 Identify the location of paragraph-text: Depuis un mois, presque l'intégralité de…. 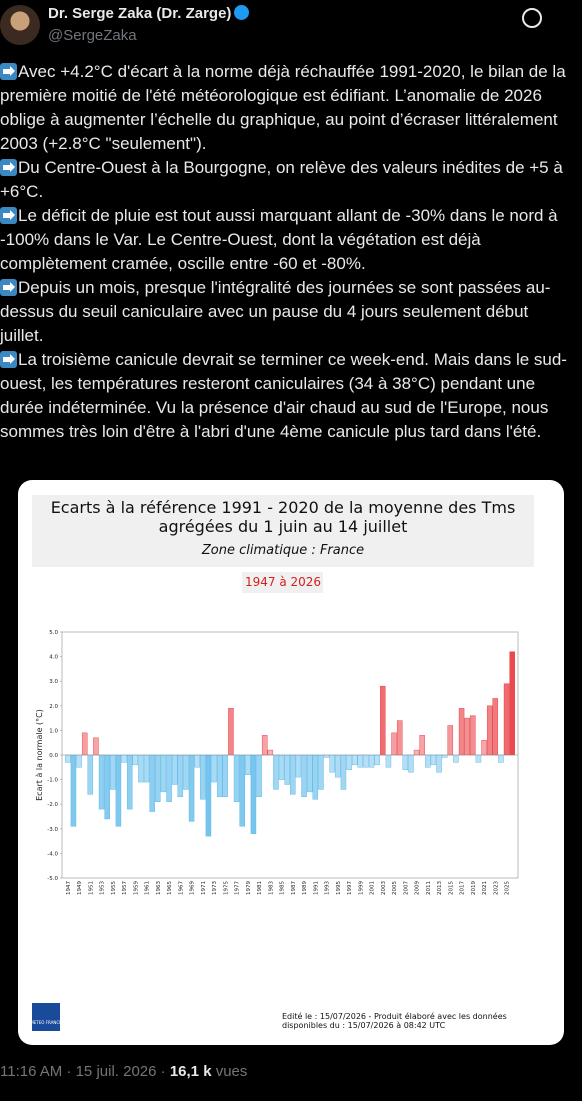
(275, 311).